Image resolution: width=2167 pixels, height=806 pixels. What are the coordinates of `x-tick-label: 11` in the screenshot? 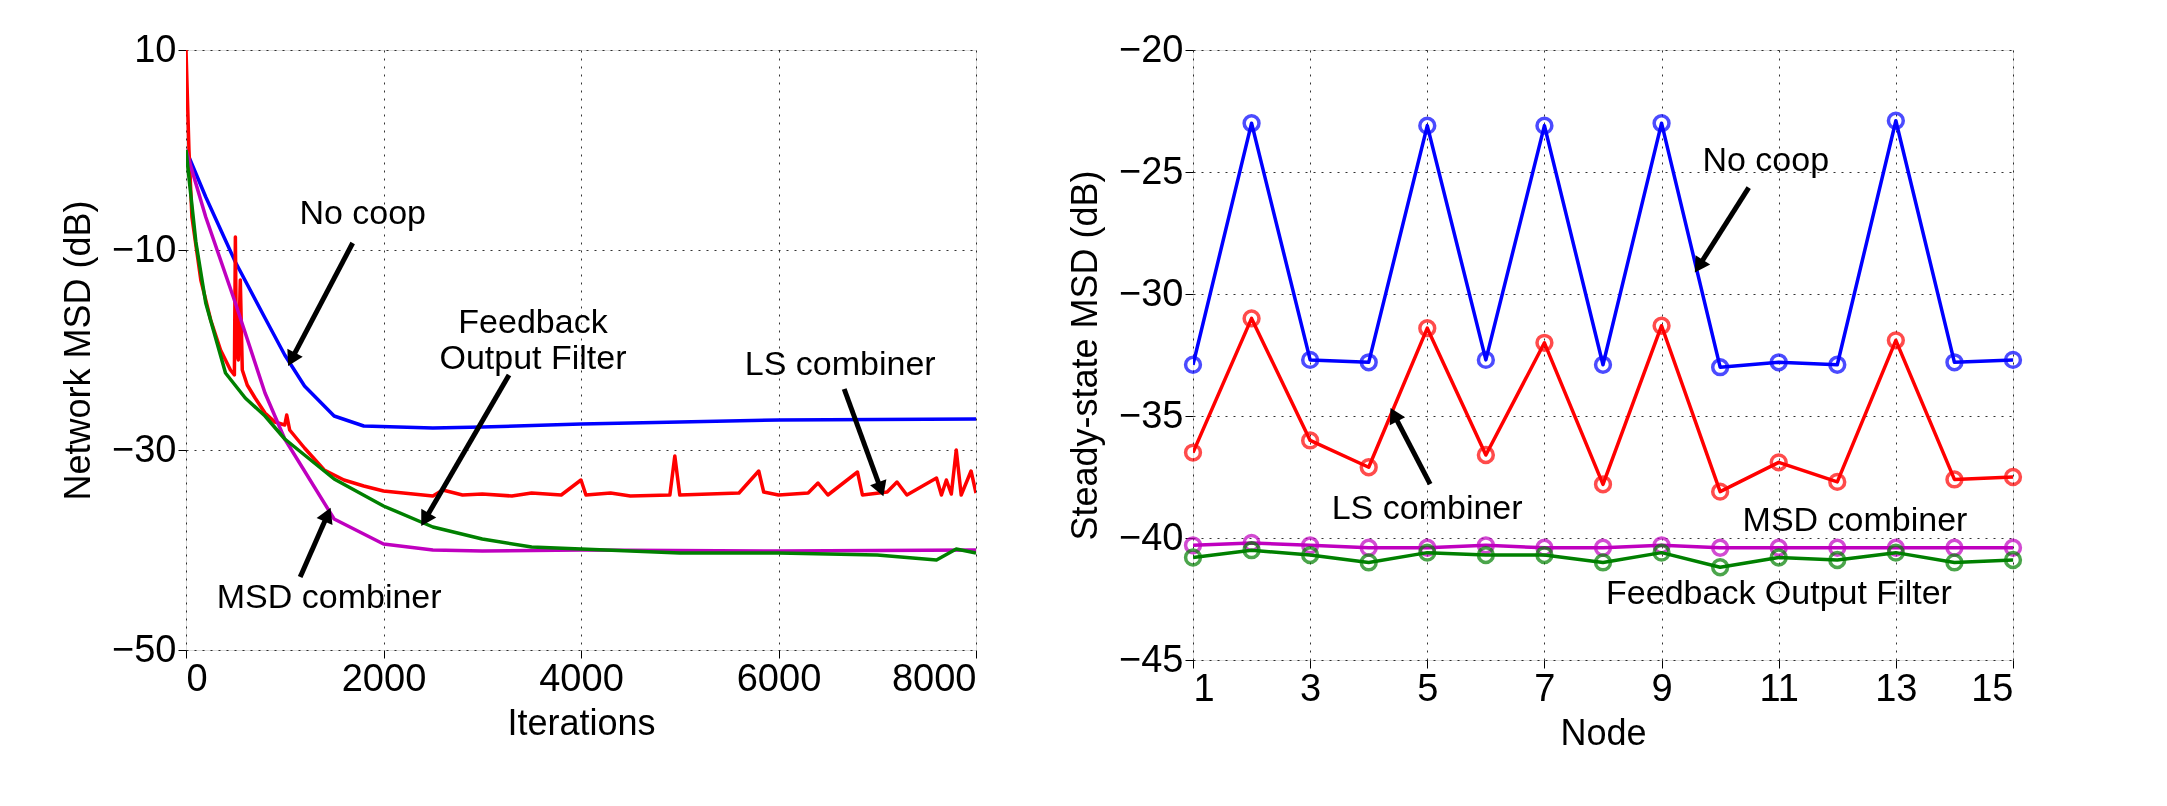 It's located at (1779, 687).